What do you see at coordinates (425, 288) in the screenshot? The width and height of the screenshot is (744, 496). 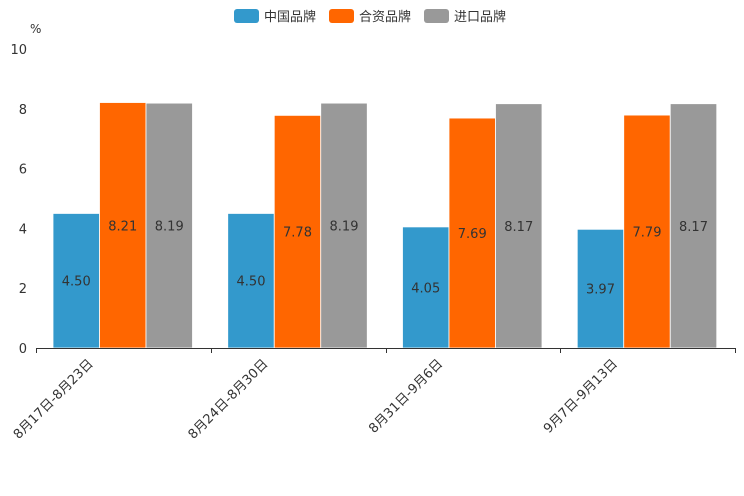 I see `data-label-0-2: 4.05` at bounding box center [425, 288].